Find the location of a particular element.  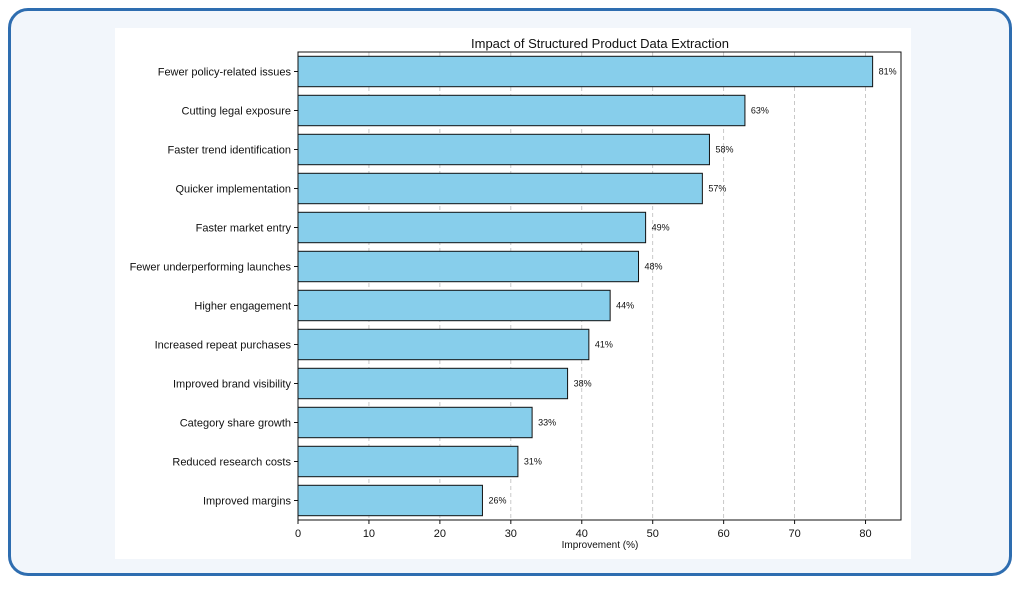

bar-value-label: 49% is located at coordinates (661, 228).